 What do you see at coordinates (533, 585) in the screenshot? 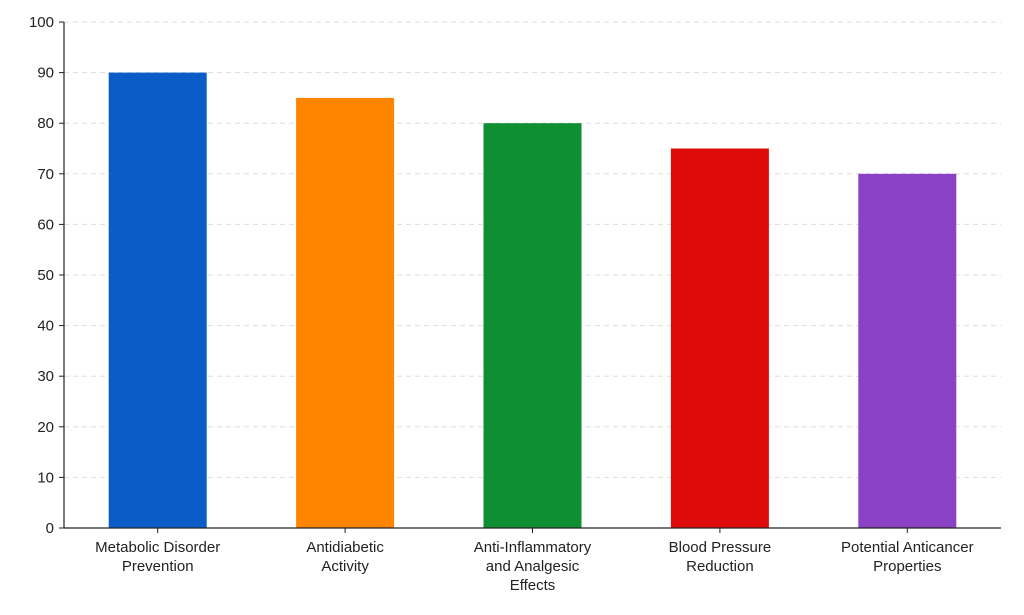
I see `x-category-label-line: Effects` at bounding box center [533, 585].